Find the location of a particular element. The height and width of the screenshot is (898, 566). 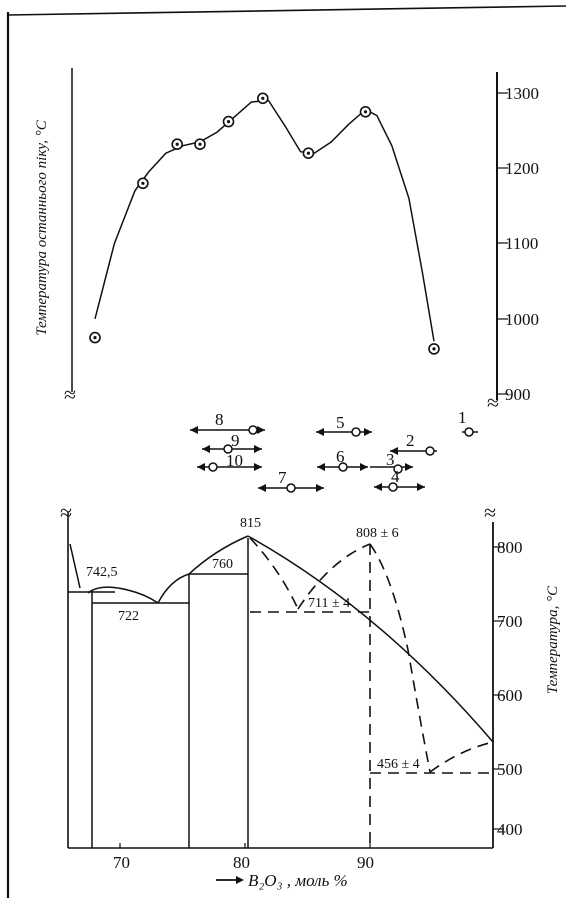

marker-label-9: 9 is located at coordinates (235, 440).